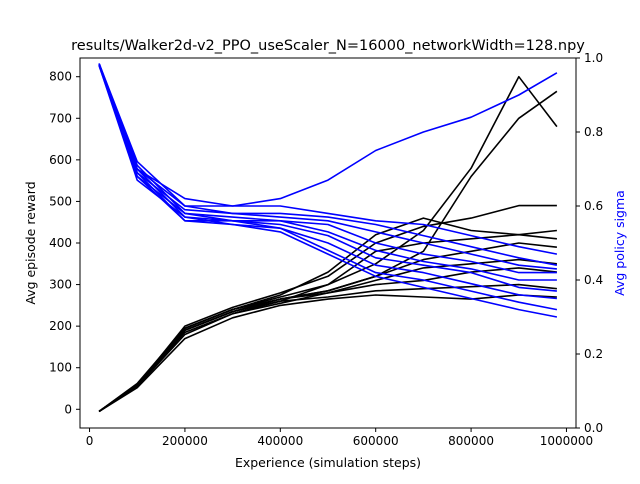 This screenshot has height=484, width=640. I want to click on y2-tick-label: 0.2, so click(593, 354).